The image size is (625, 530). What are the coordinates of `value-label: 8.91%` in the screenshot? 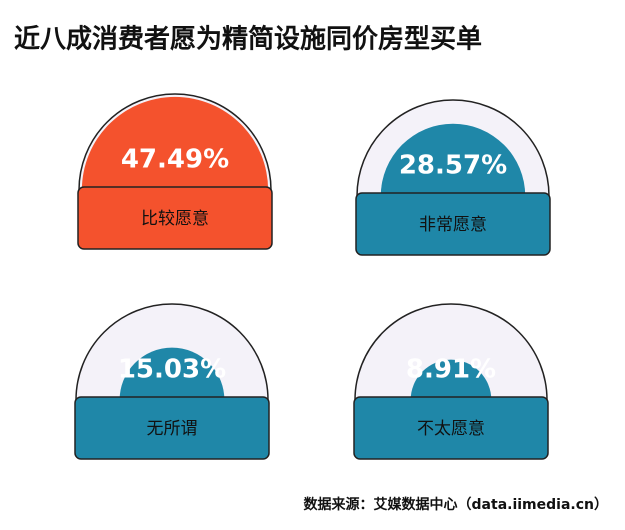 It's located at (451, 370).